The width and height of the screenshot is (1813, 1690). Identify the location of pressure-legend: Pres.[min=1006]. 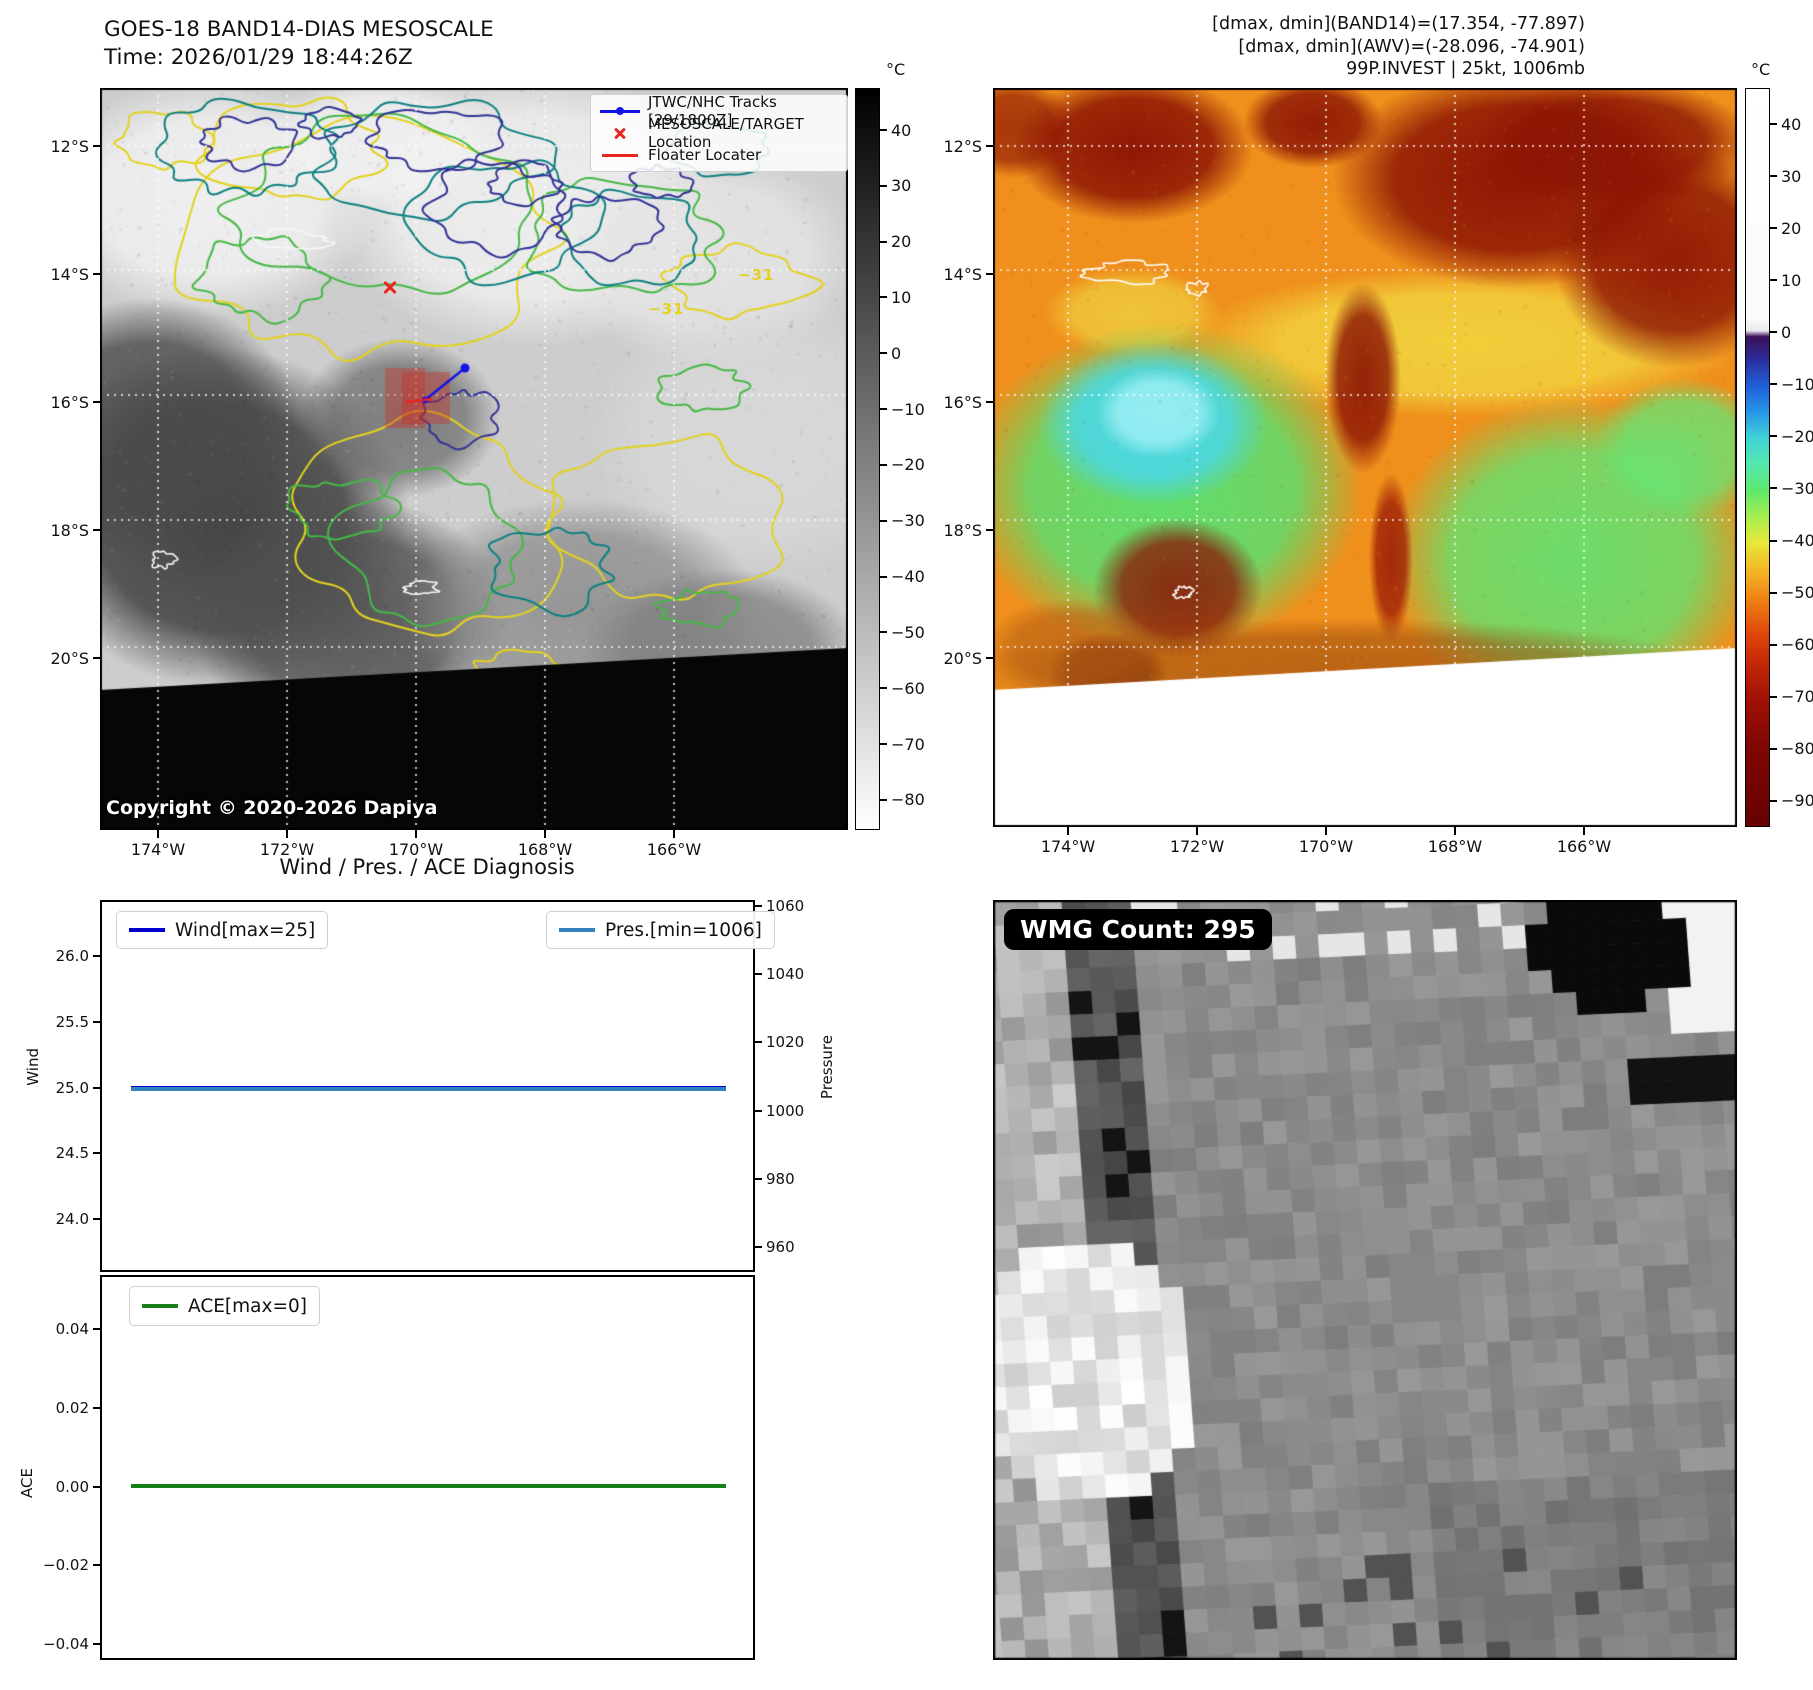
(660, 930).